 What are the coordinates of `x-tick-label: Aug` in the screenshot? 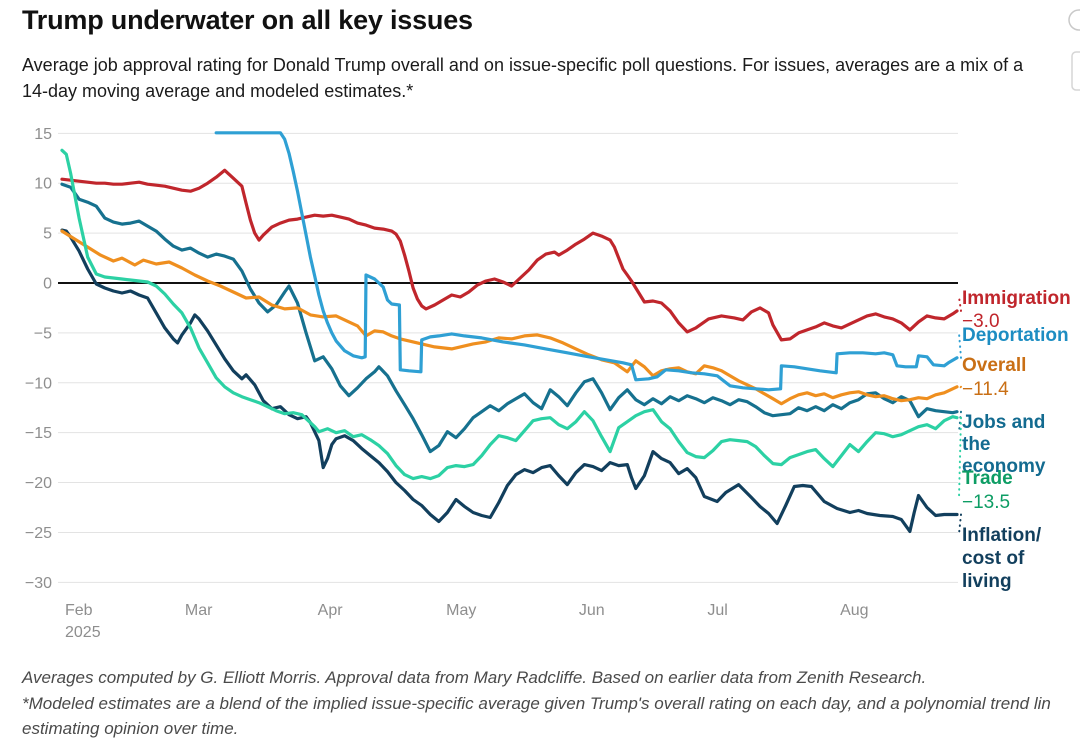 It's located at (854, 610).